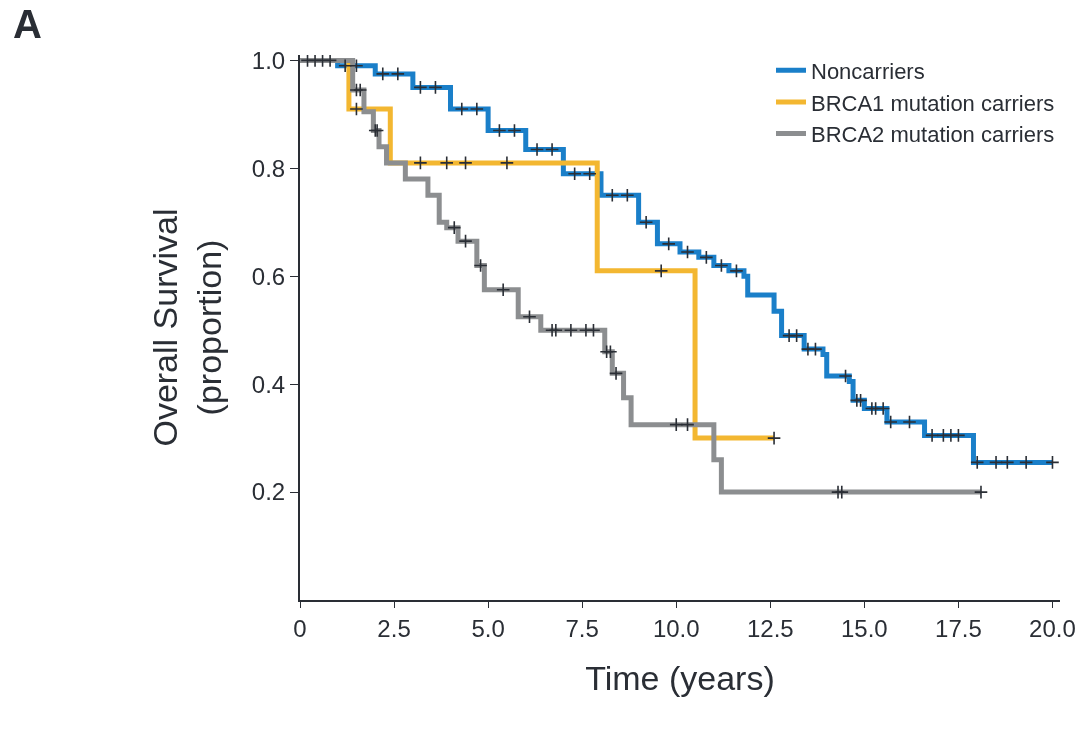  Describe the element at coordinates (488, 628) in the screenshot. I see `x-tick-label: 5.0` at that location.